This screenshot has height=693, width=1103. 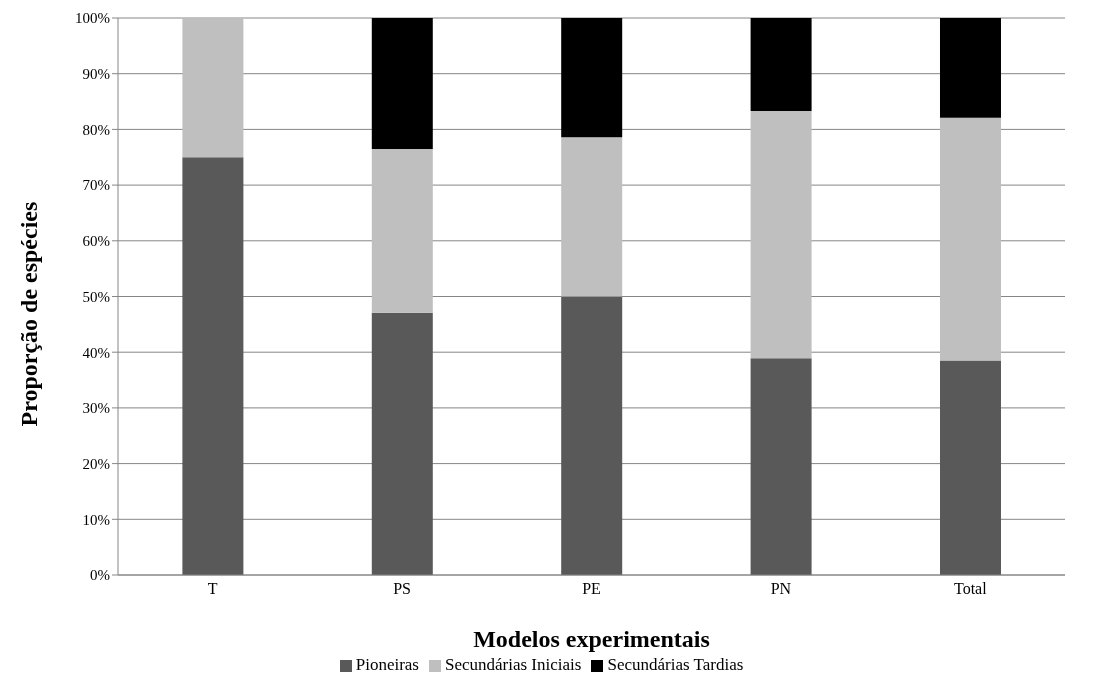 I want to click on y-tick-label: 100%, so click(x=92, y=18).